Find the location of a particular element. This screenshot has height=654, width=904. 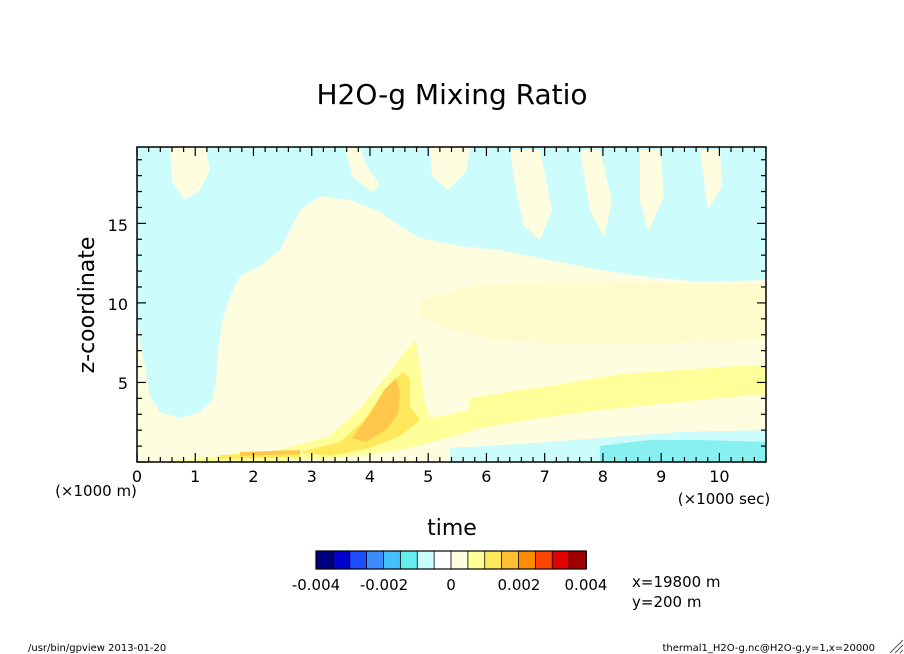

colorbar-frame is located at coordinates (451, 560).